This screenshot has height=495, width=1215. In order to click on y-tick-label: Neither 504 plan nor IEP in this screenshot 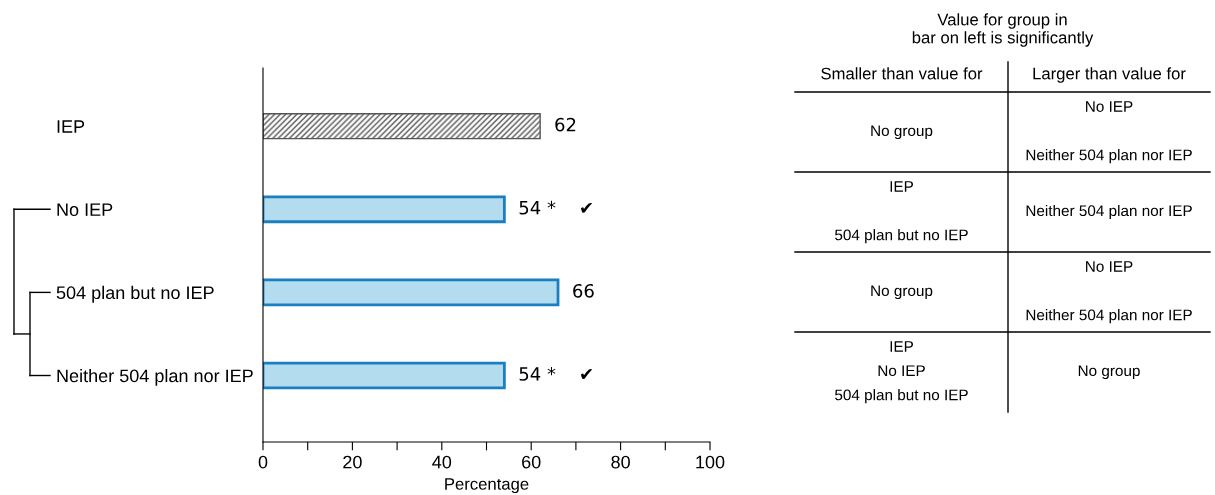, I will do `click(155, 377)`.